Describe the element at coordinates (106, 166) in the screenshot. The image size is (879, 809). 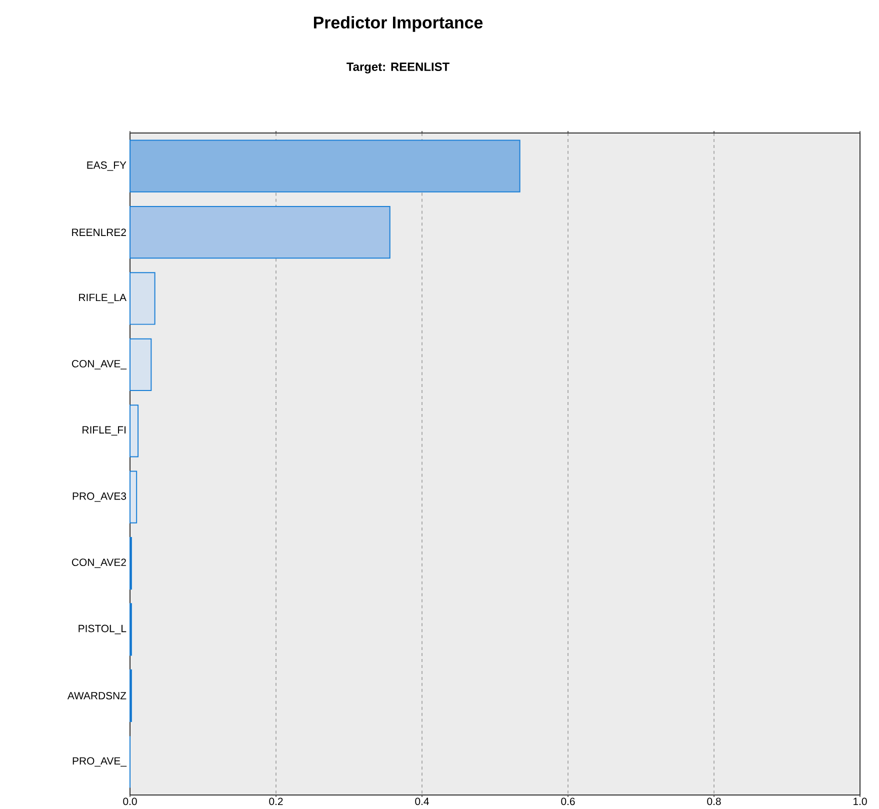
I see `y-tick-label: EAS_FY` at that location.